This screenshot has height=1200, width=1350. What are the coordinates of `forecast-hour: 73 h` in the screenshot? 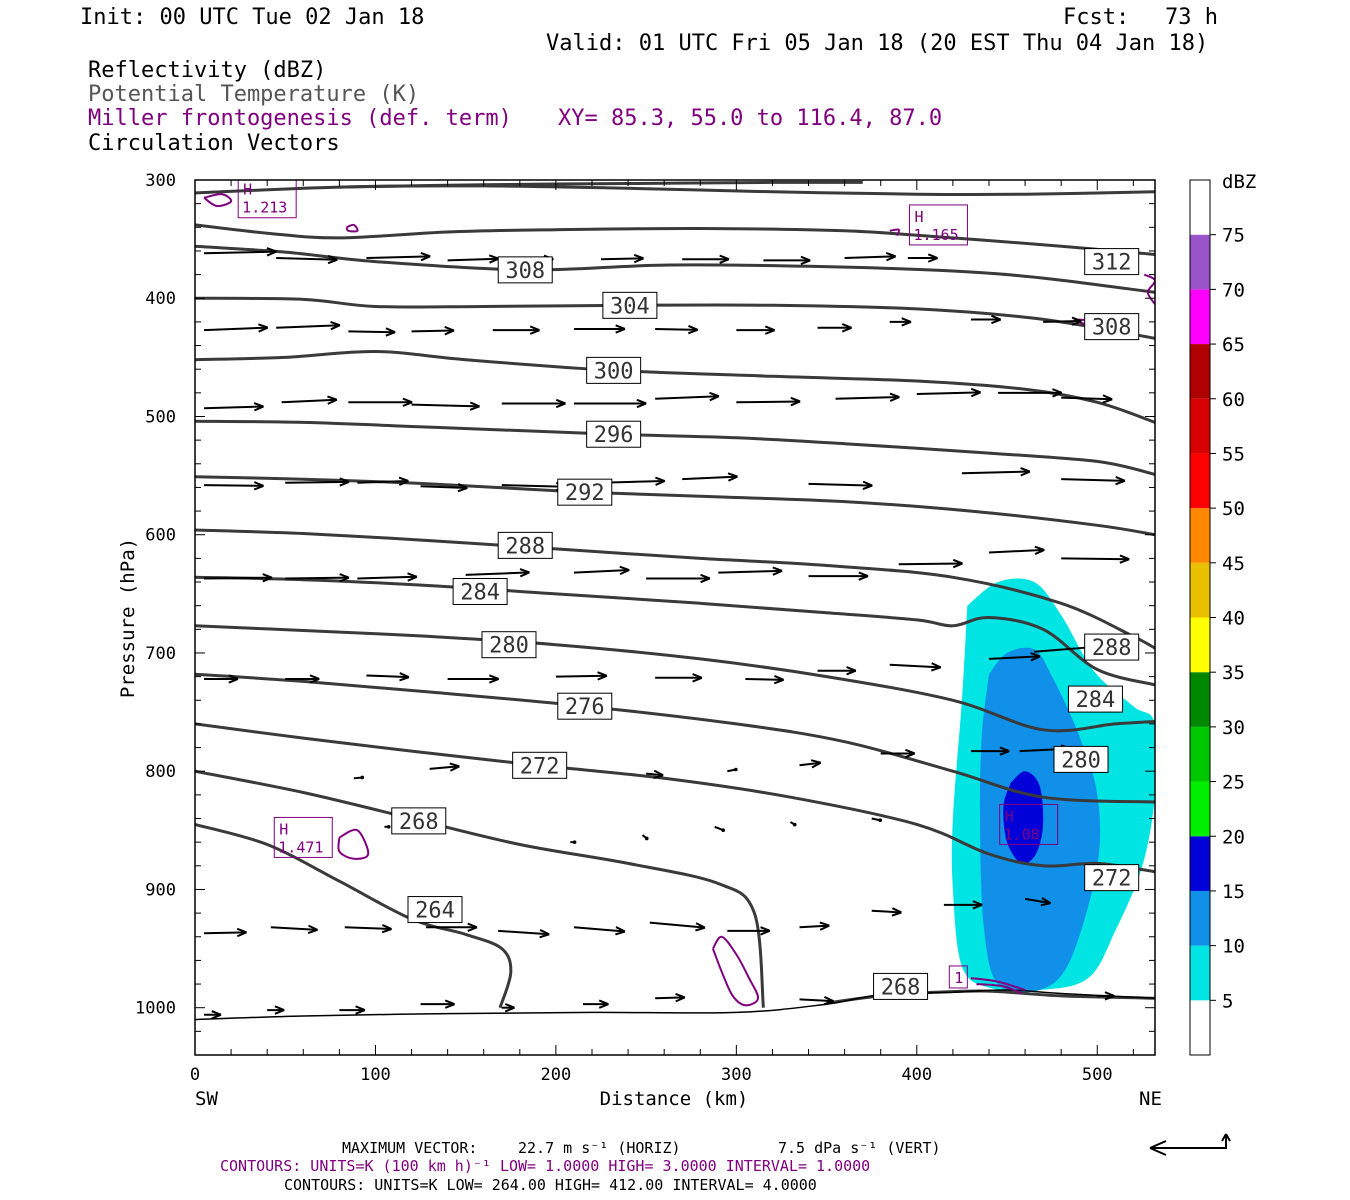 It's located at (1191, 17).